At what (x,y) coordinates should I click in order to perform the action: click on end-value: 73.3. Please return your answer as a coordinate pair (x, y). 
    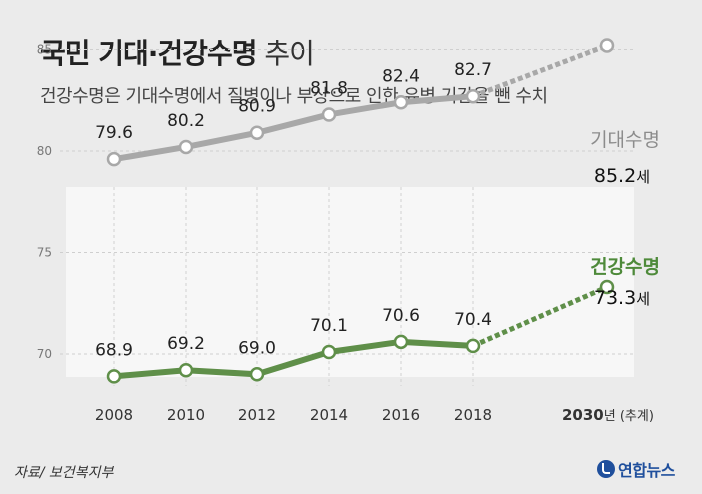
    Looking at the image, I should click on (615, 298).